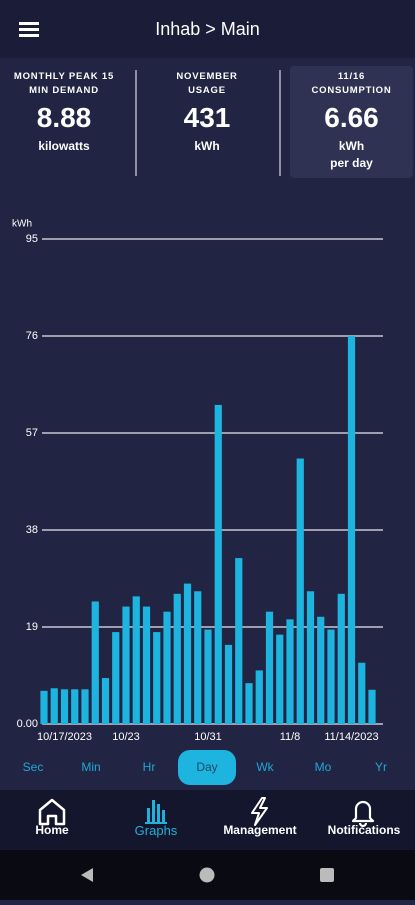 This screenshot has height=905, width=415. I want to click on nav-icons, so click(206, 812).